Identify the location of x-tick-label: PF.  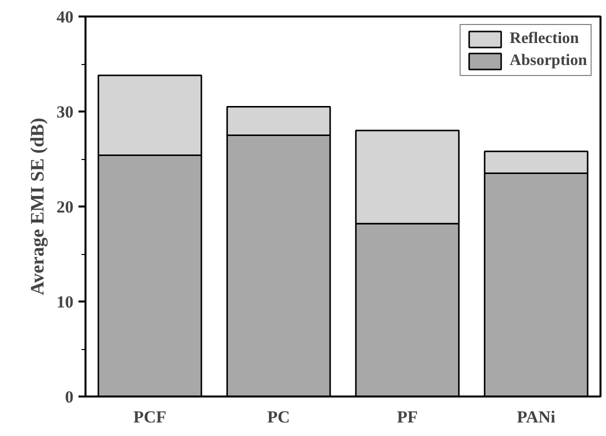
(407, 417).